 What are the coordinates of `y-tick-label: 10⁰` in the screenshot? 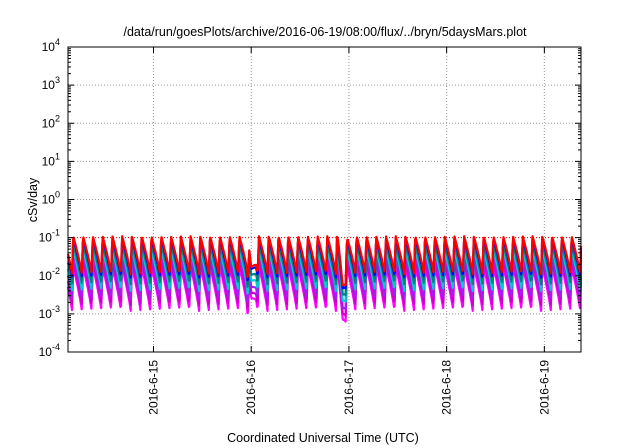 It's located at (51, 198).